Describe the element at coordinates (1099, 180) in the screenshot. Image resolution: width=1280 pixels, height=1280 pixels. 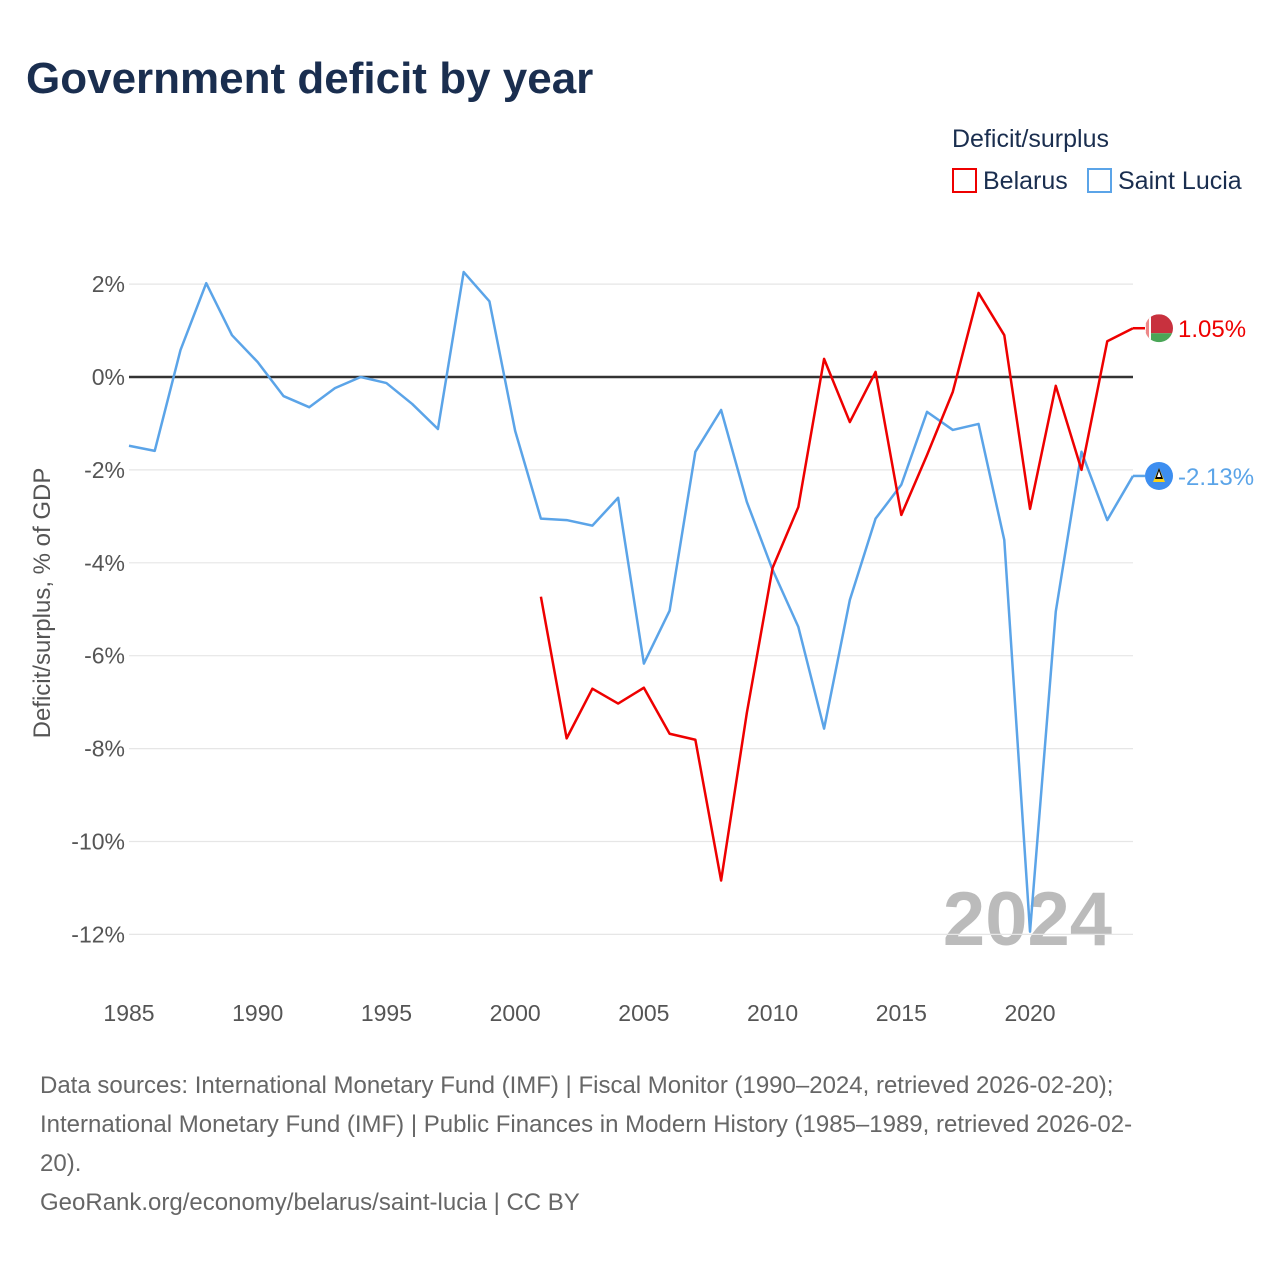
I see `legend-swatch-saint-lucia` at that location.